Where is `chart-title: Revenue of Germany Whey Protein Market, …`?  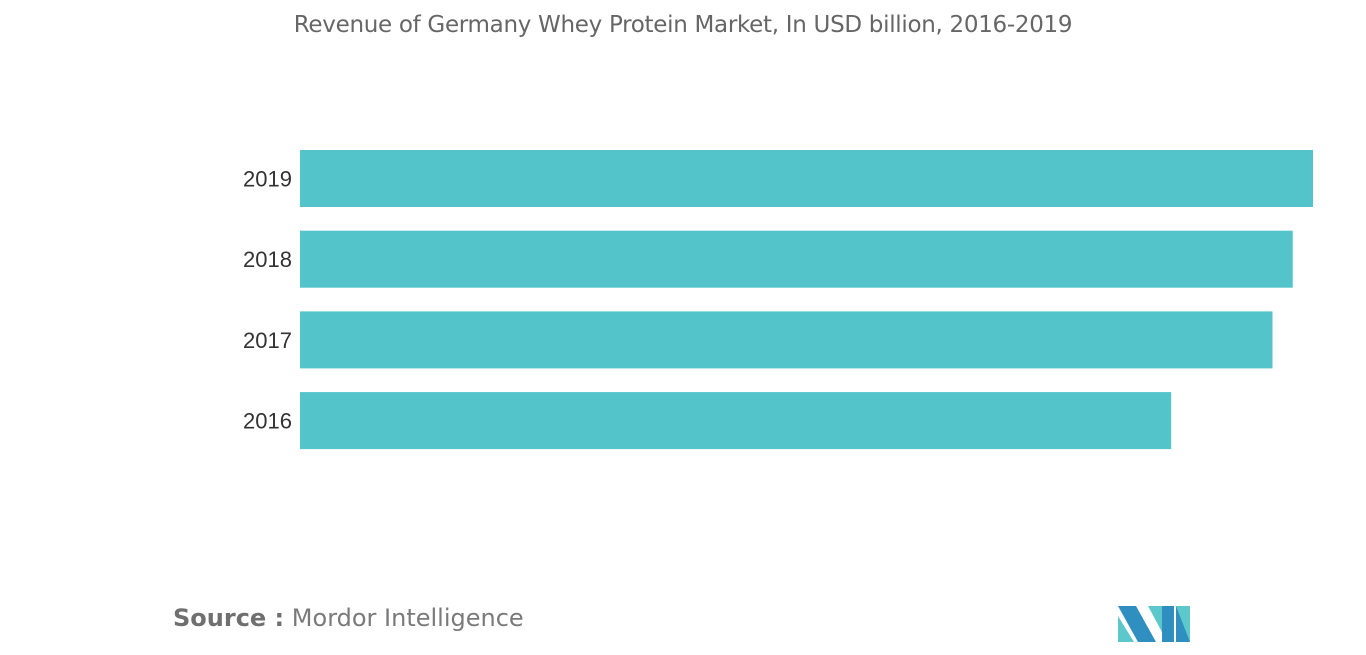
chart-title: Revenue of Germany Whey Protein Market, … is located at coordinates (683, 25).